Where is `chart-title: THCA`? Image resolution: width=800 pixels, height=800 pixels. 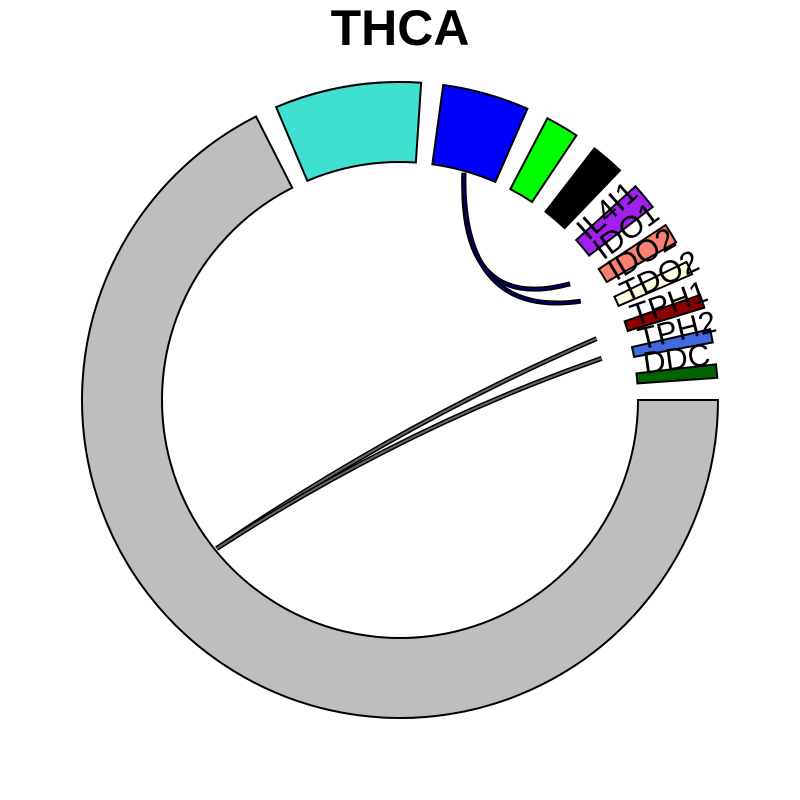 chart-title: THCA is located at coordinates (400, 28).